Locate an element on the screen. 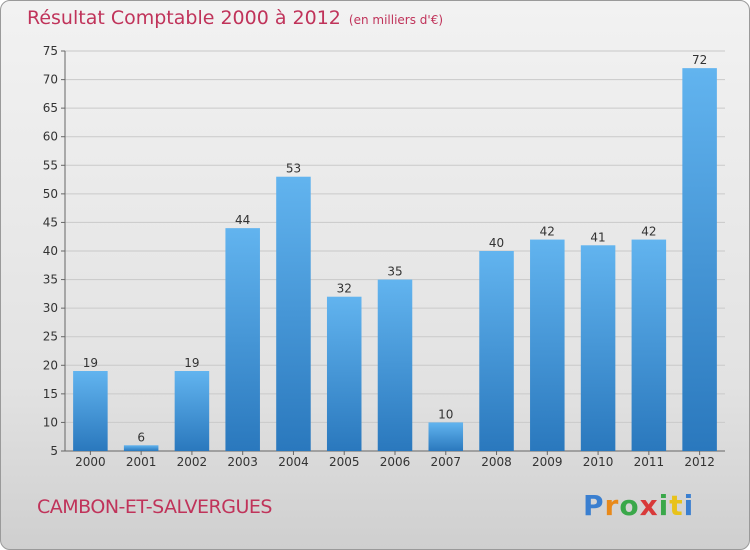  value-label-2002: 19 is located at coordinates (191, 363).